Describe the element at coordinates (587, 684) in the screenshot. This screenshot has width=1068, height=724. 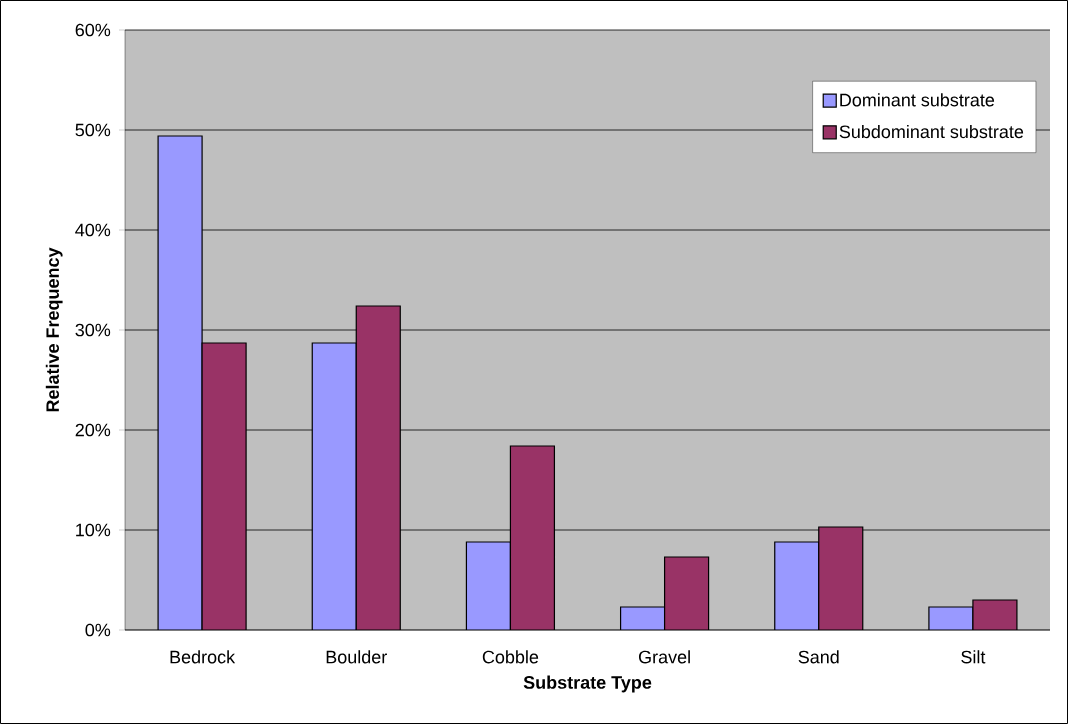
I see `x-axis-title: Substrate Type` at that location.